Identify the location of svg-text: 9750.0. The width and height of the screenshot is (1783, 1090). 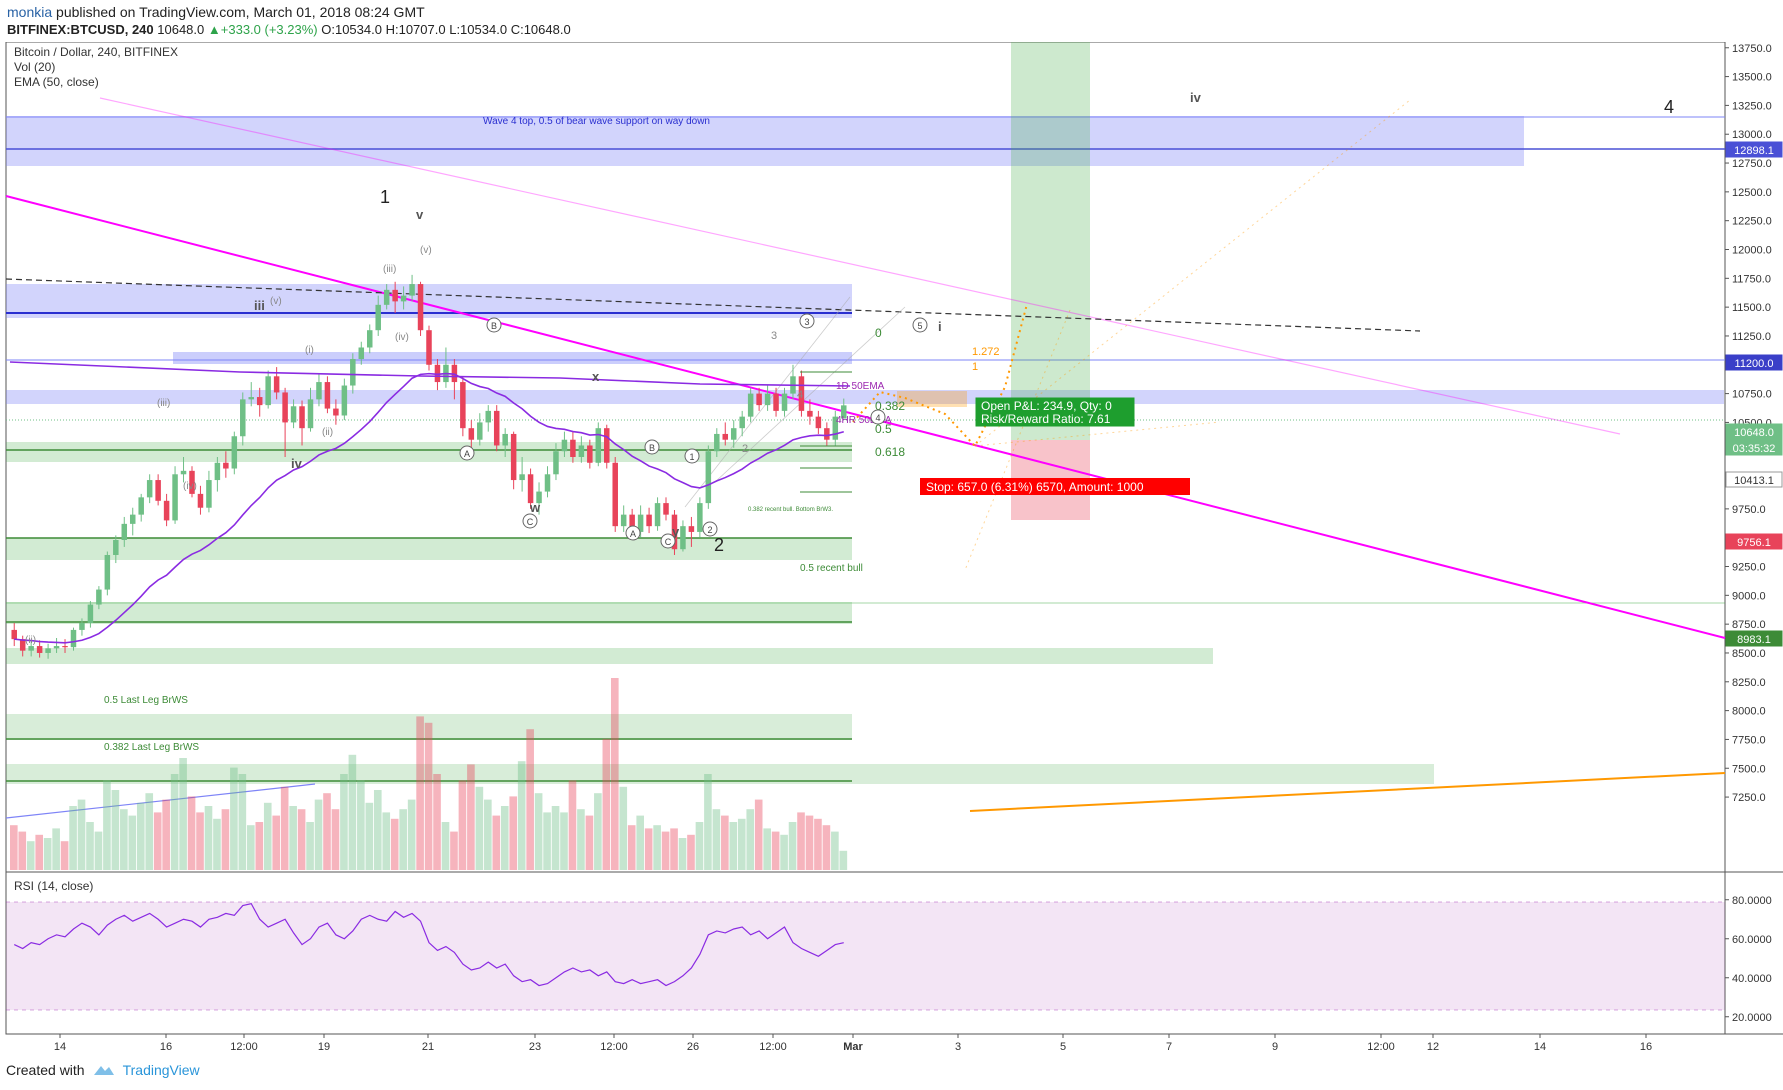
(1749, 510).